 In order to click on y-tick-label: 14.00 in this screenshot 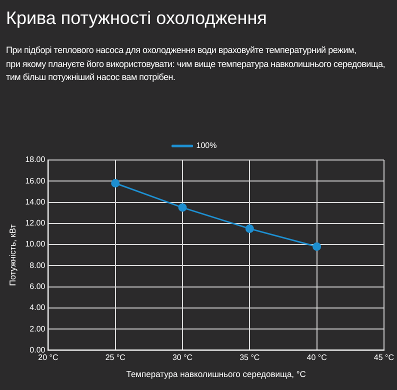, I will do `click(35, 201)`.